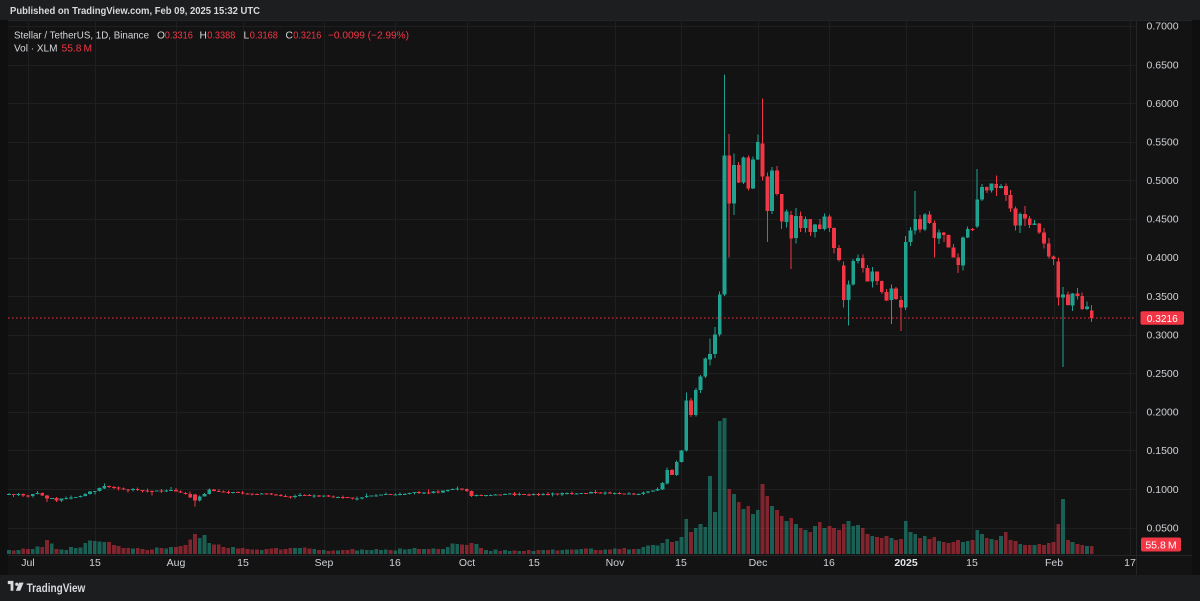 The image size is (1200, 601). Describe the element at coordinates (615, 563) in the screenshot. I see `svg-text: Nov` at that location.